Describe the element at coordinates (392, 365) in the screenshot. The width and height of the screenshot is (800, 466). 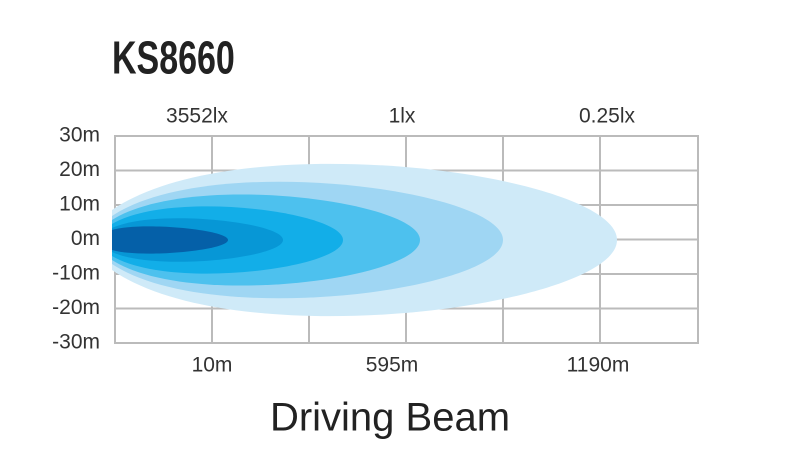
I see `bottom-label: 595m` at that location.